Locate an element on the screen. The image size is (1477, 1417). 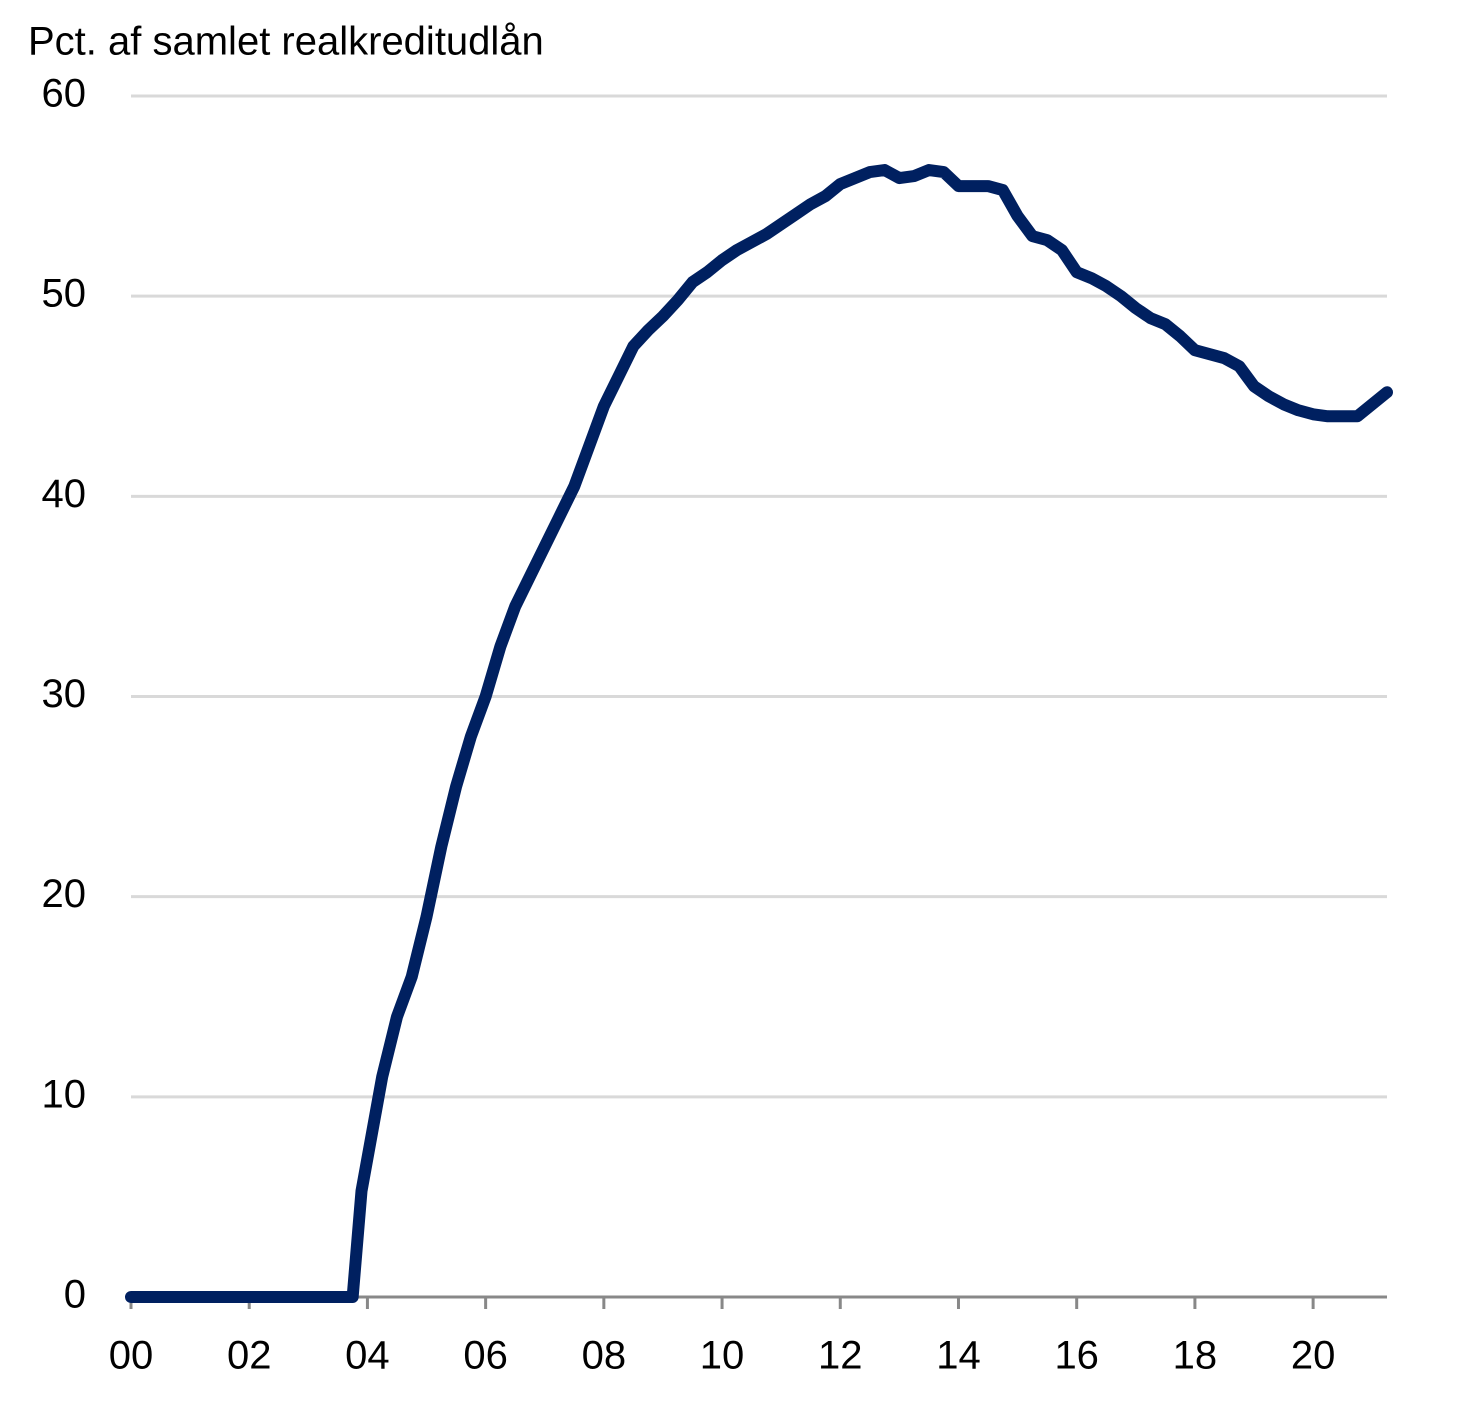
x-tick-label: 20 is located at coordinates (1313, 1356).